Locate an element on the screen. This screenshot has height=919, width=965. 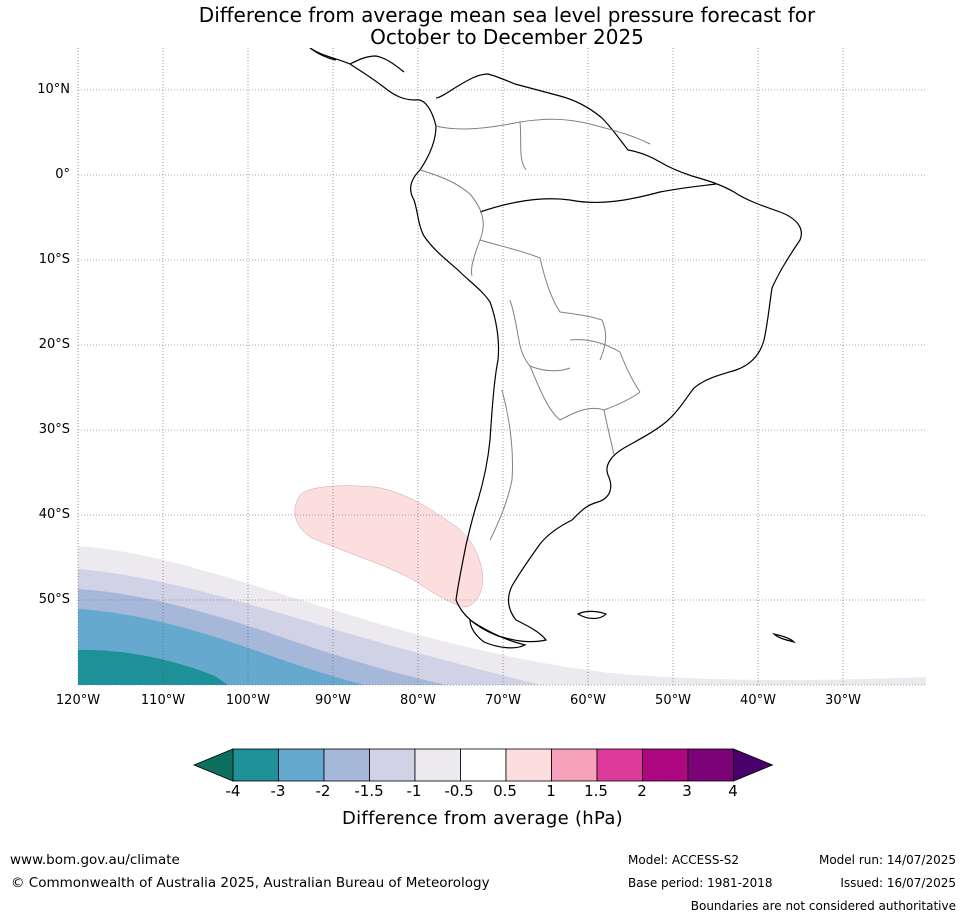
colorbar-tick: 2 is located at coordinates (642, 791).